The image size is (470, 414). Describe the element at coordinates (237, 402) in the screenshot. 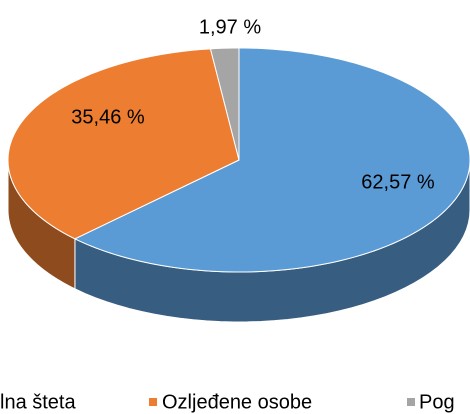

I see `legend-label: Ozljeđene osobe` at that location.